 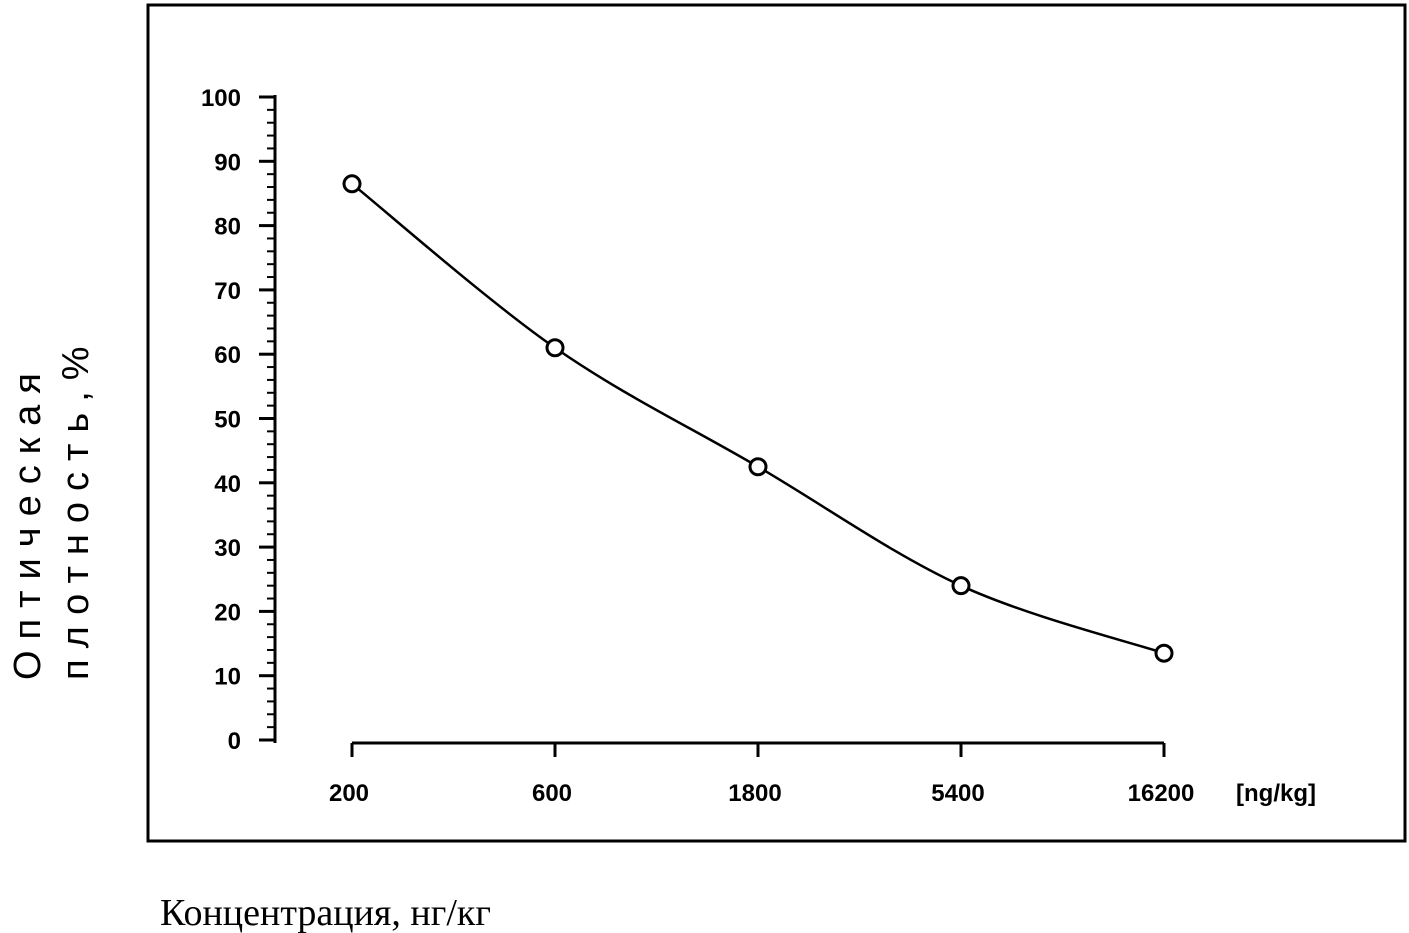 What do you see at coordinates (325, 912) in the screenshot?
I see `x-axis-caption: Концентрация, нг/кг` at bounding box center [325, 912].